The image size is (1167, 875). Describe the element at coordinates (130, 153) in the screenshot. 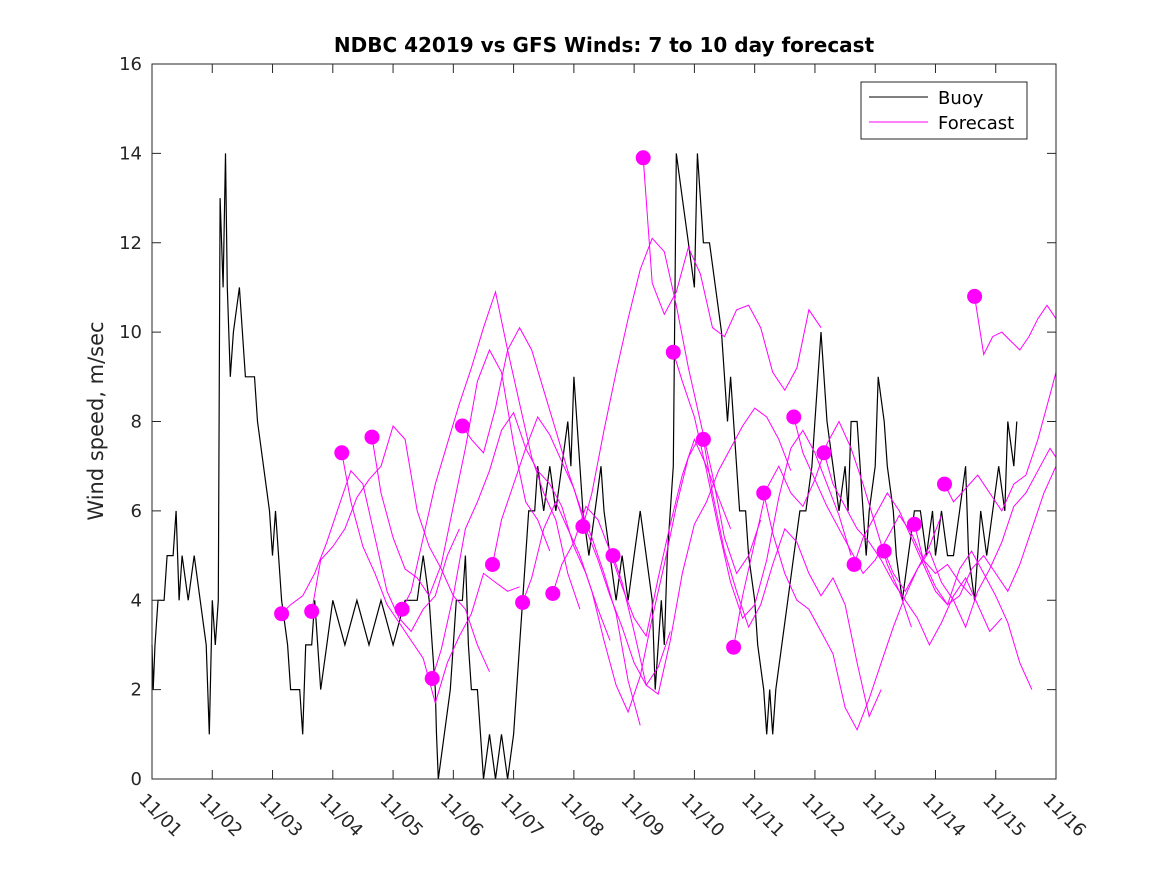

I see `y-tick-label: 14` at that location.